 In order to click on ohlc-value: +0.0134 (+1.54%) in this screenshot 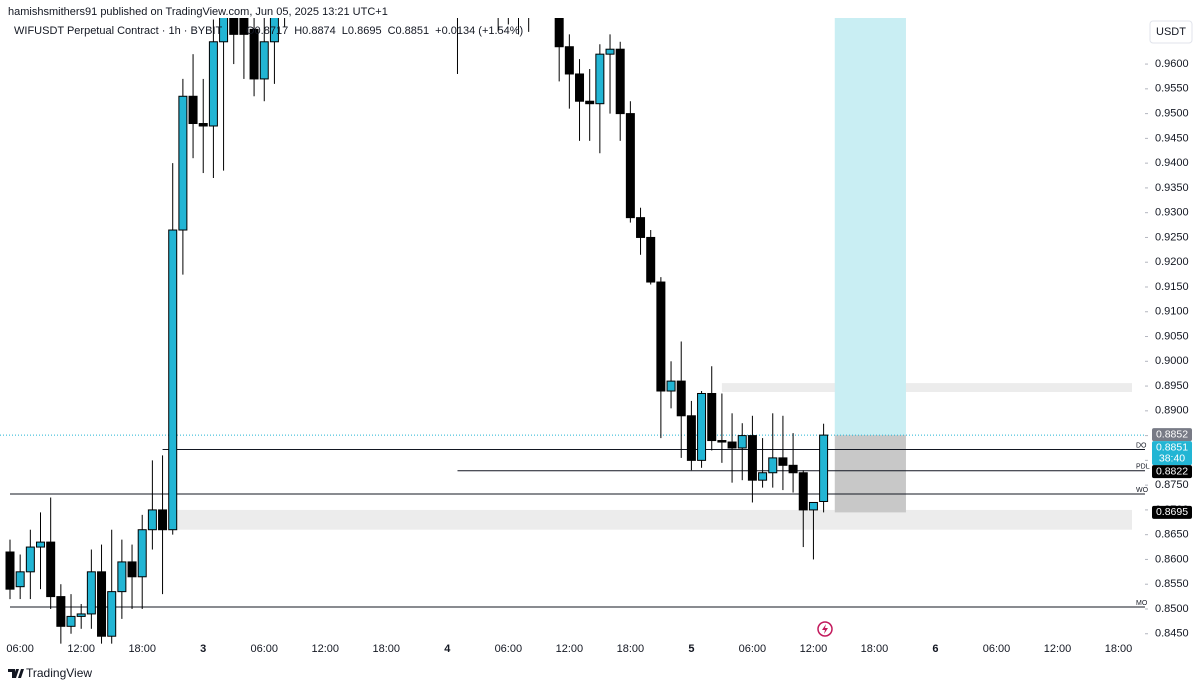, I will do `click(479, 31)`.